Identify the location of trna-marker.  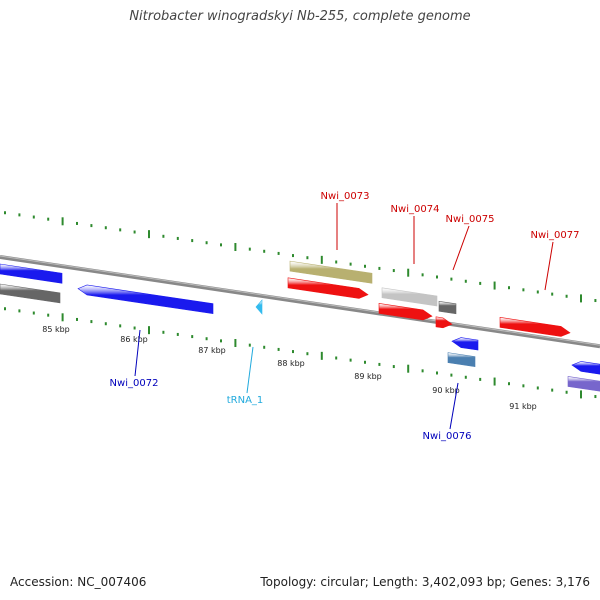
(259, 307).